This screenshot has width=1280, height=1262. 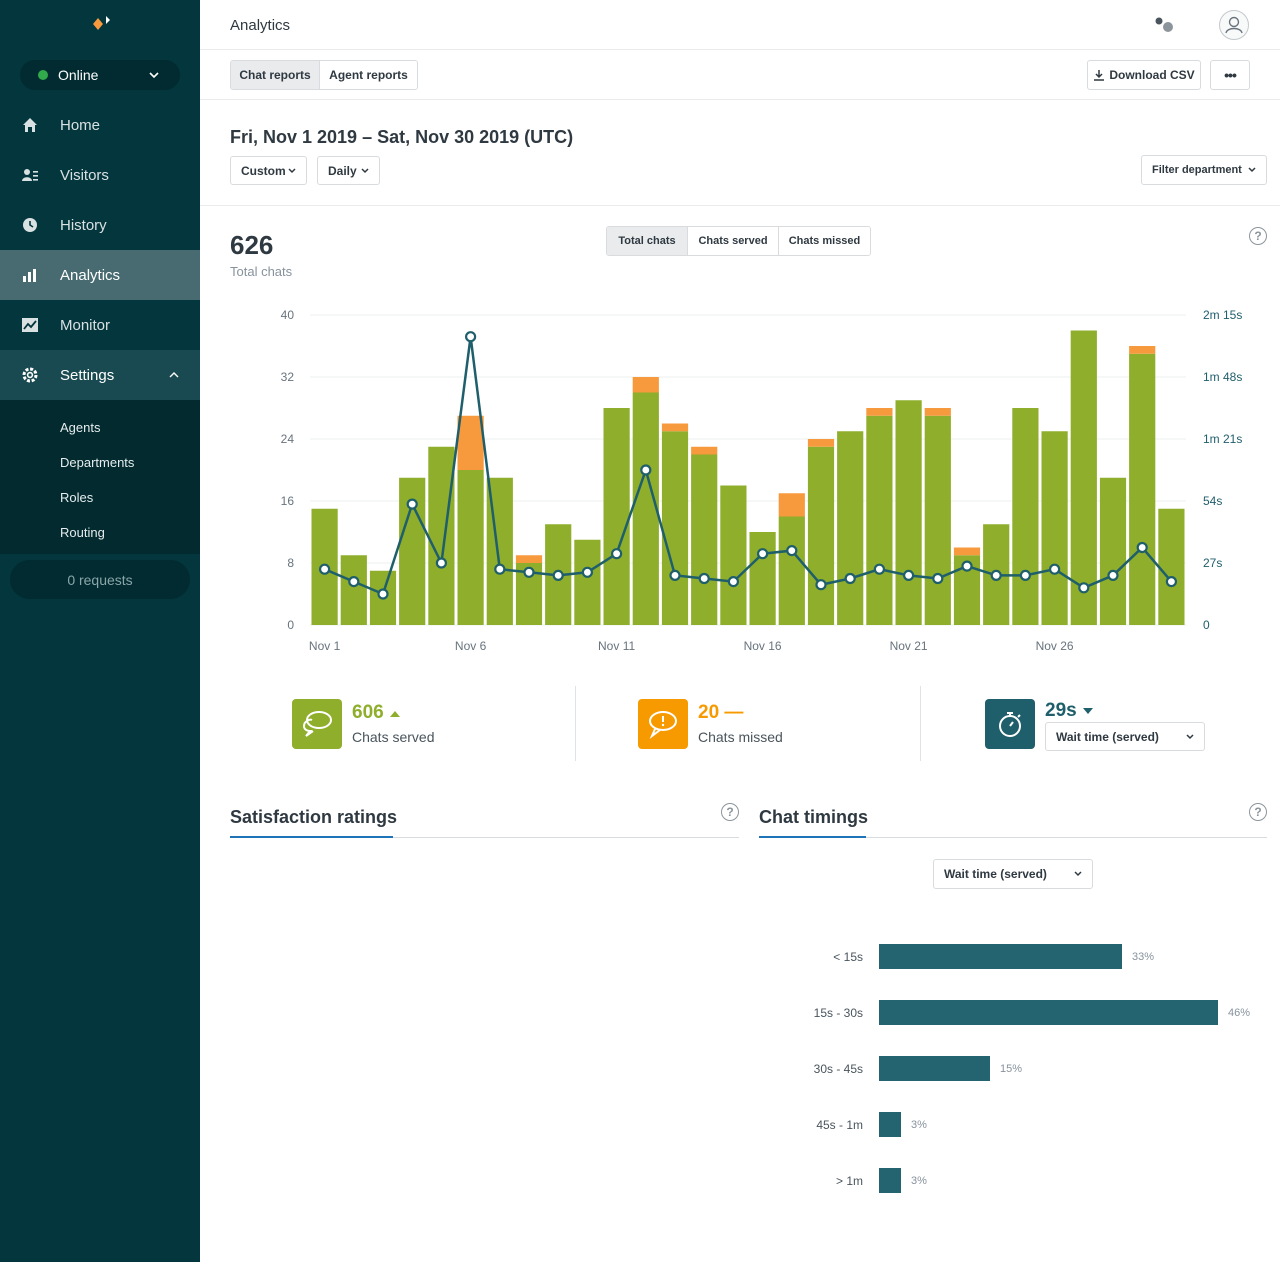 What do you see at coordinates (839, 1125) in the screenshot?
I see `timing-row-label: 45s - 1m` at bounding box center [839, 1125].